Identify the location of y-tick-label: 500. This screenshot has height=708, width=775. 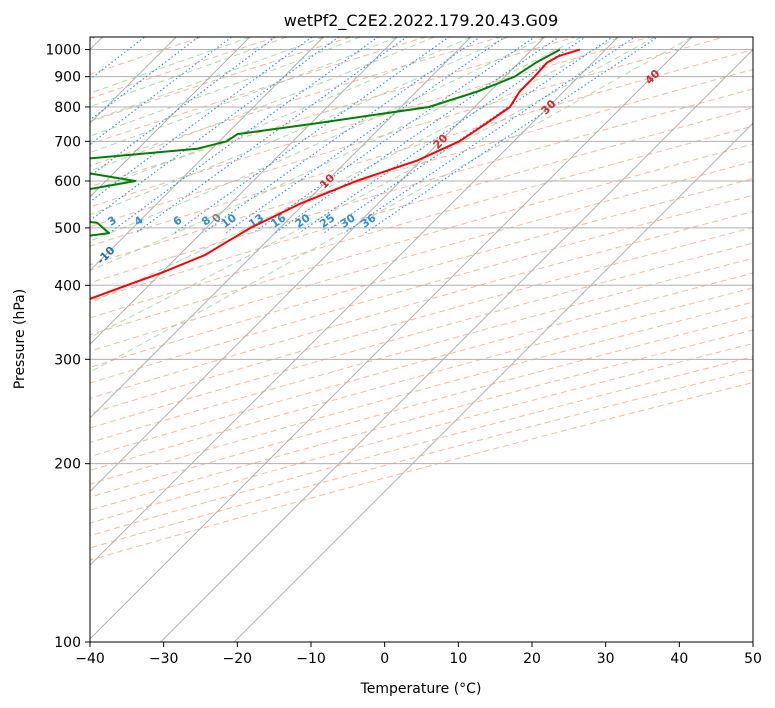
(67, 229).